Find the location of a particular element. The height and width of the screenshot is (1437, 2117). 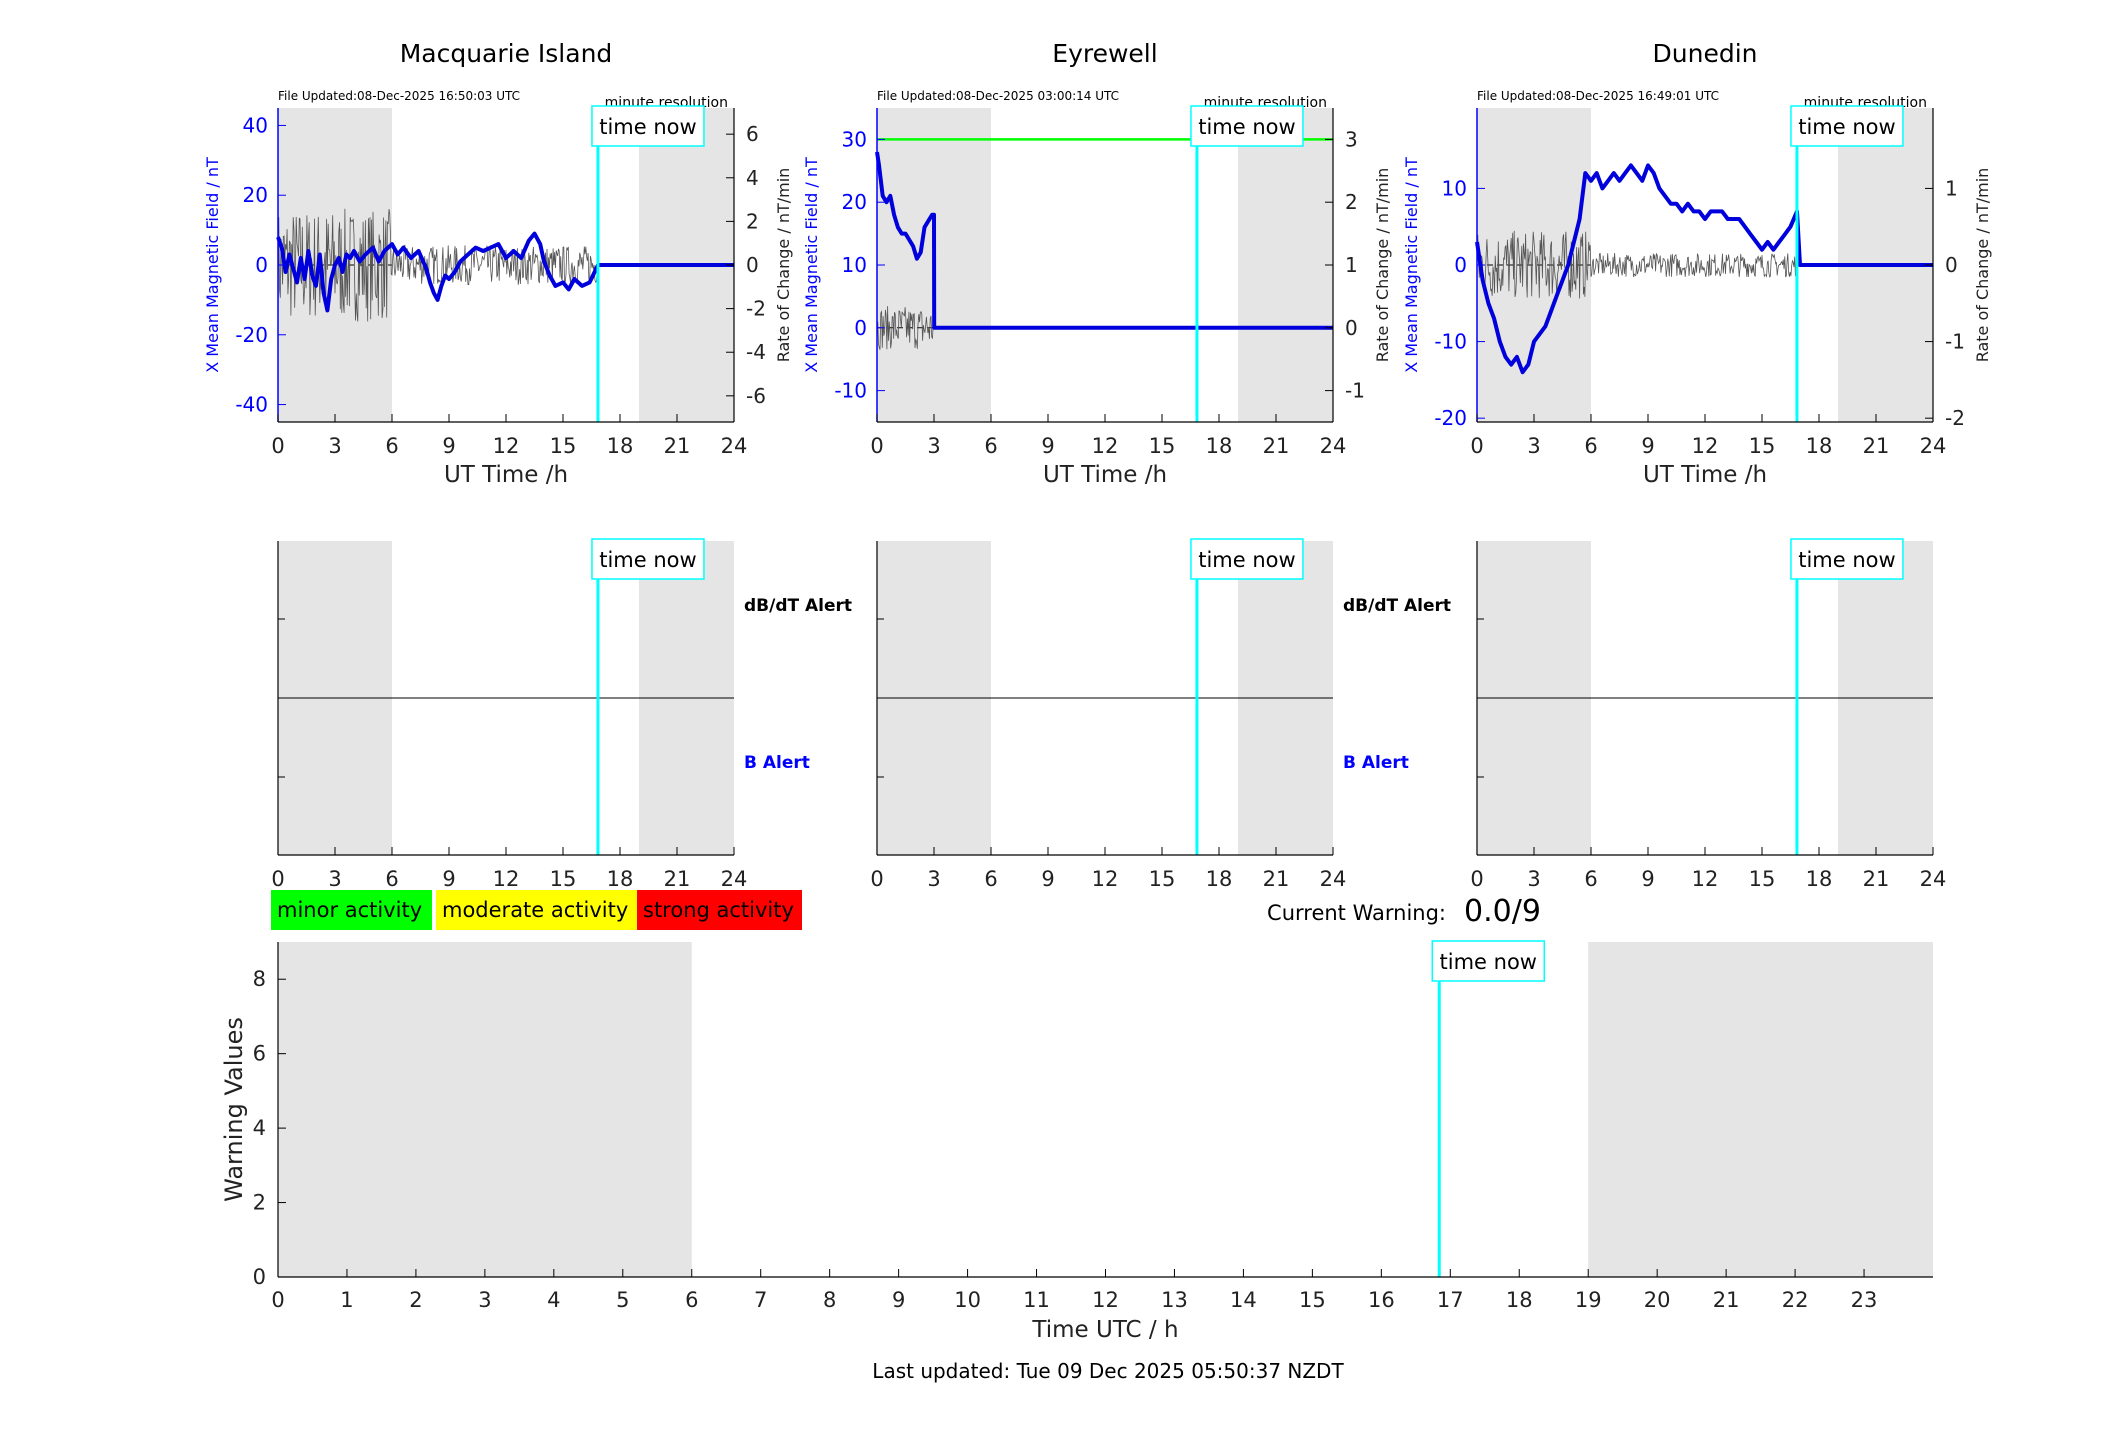

panel-2-y-right-tick-label: 2 is located at coordinates (1351, 202).